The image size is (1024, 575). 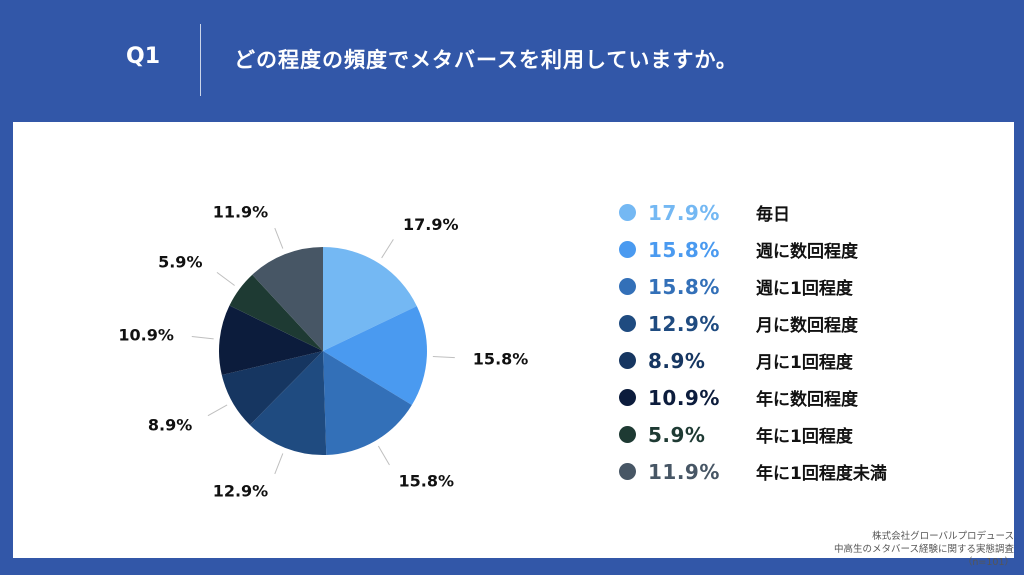 What do you see at coordinates (180, 262) in the screenshot?
I see `data-label: 5.9%` at bounding box center [180, 262].